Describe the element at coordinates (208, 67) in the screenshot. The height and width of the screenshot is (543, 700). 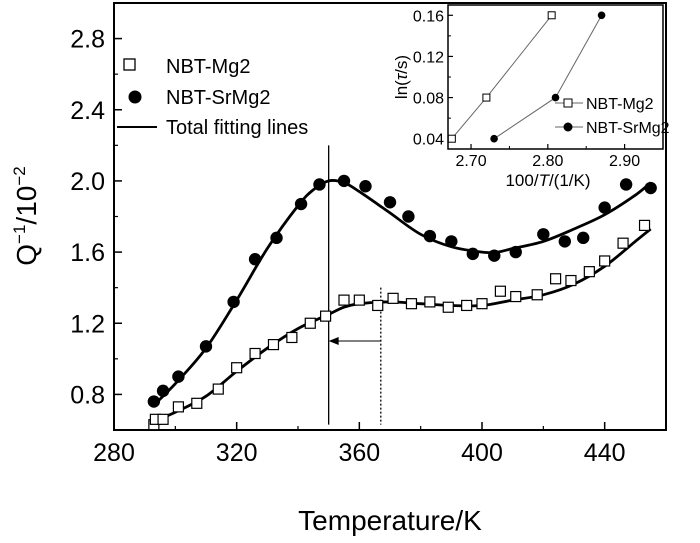
I see `legend-label-nbt-mg2: NBT-Mg2` at that location.